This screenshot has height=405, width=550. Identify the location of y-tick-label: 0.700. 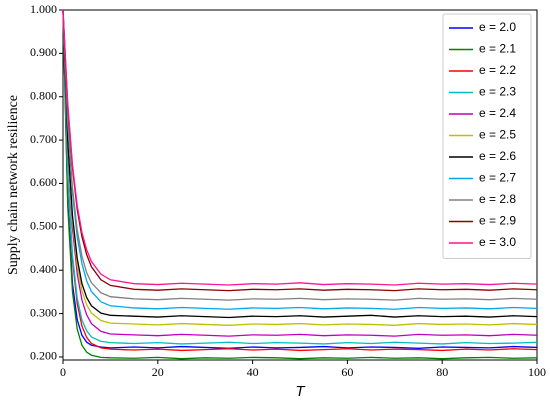
(43, 139).